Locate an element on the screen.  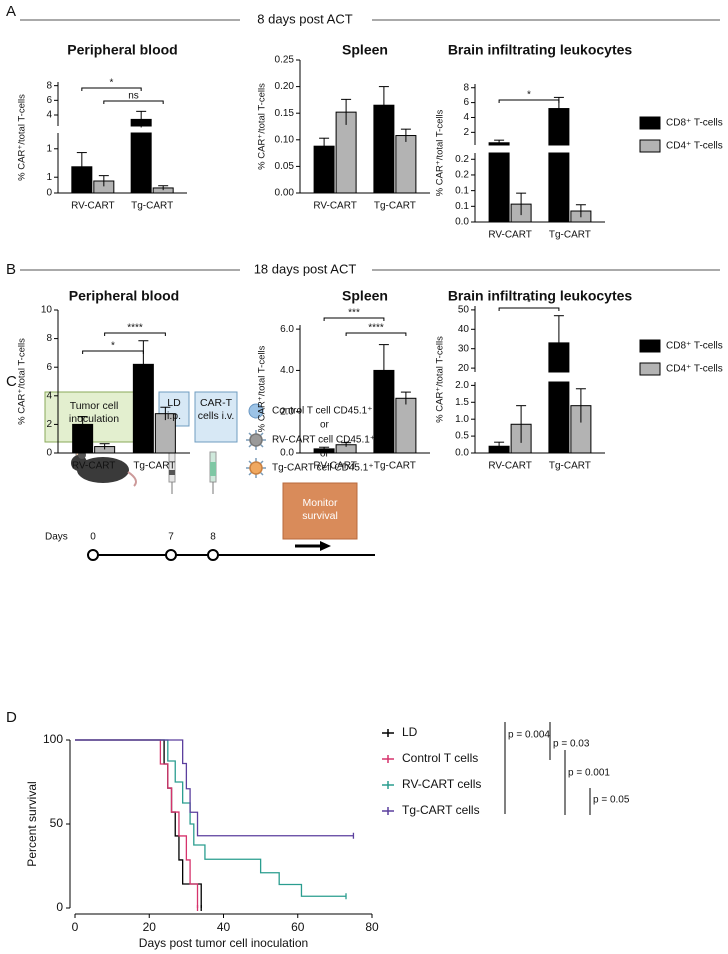
y-tick-label: 0.10 is located at coordinates (285, 139).